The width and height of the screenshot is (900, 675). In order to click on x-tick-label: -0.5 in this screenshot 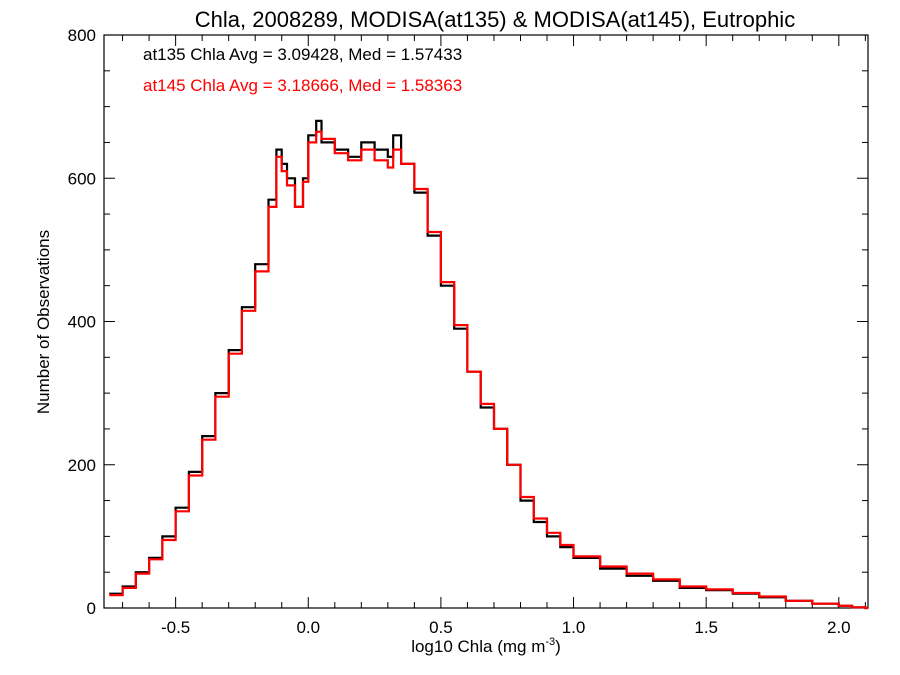, I will do `click(175, 627)`.